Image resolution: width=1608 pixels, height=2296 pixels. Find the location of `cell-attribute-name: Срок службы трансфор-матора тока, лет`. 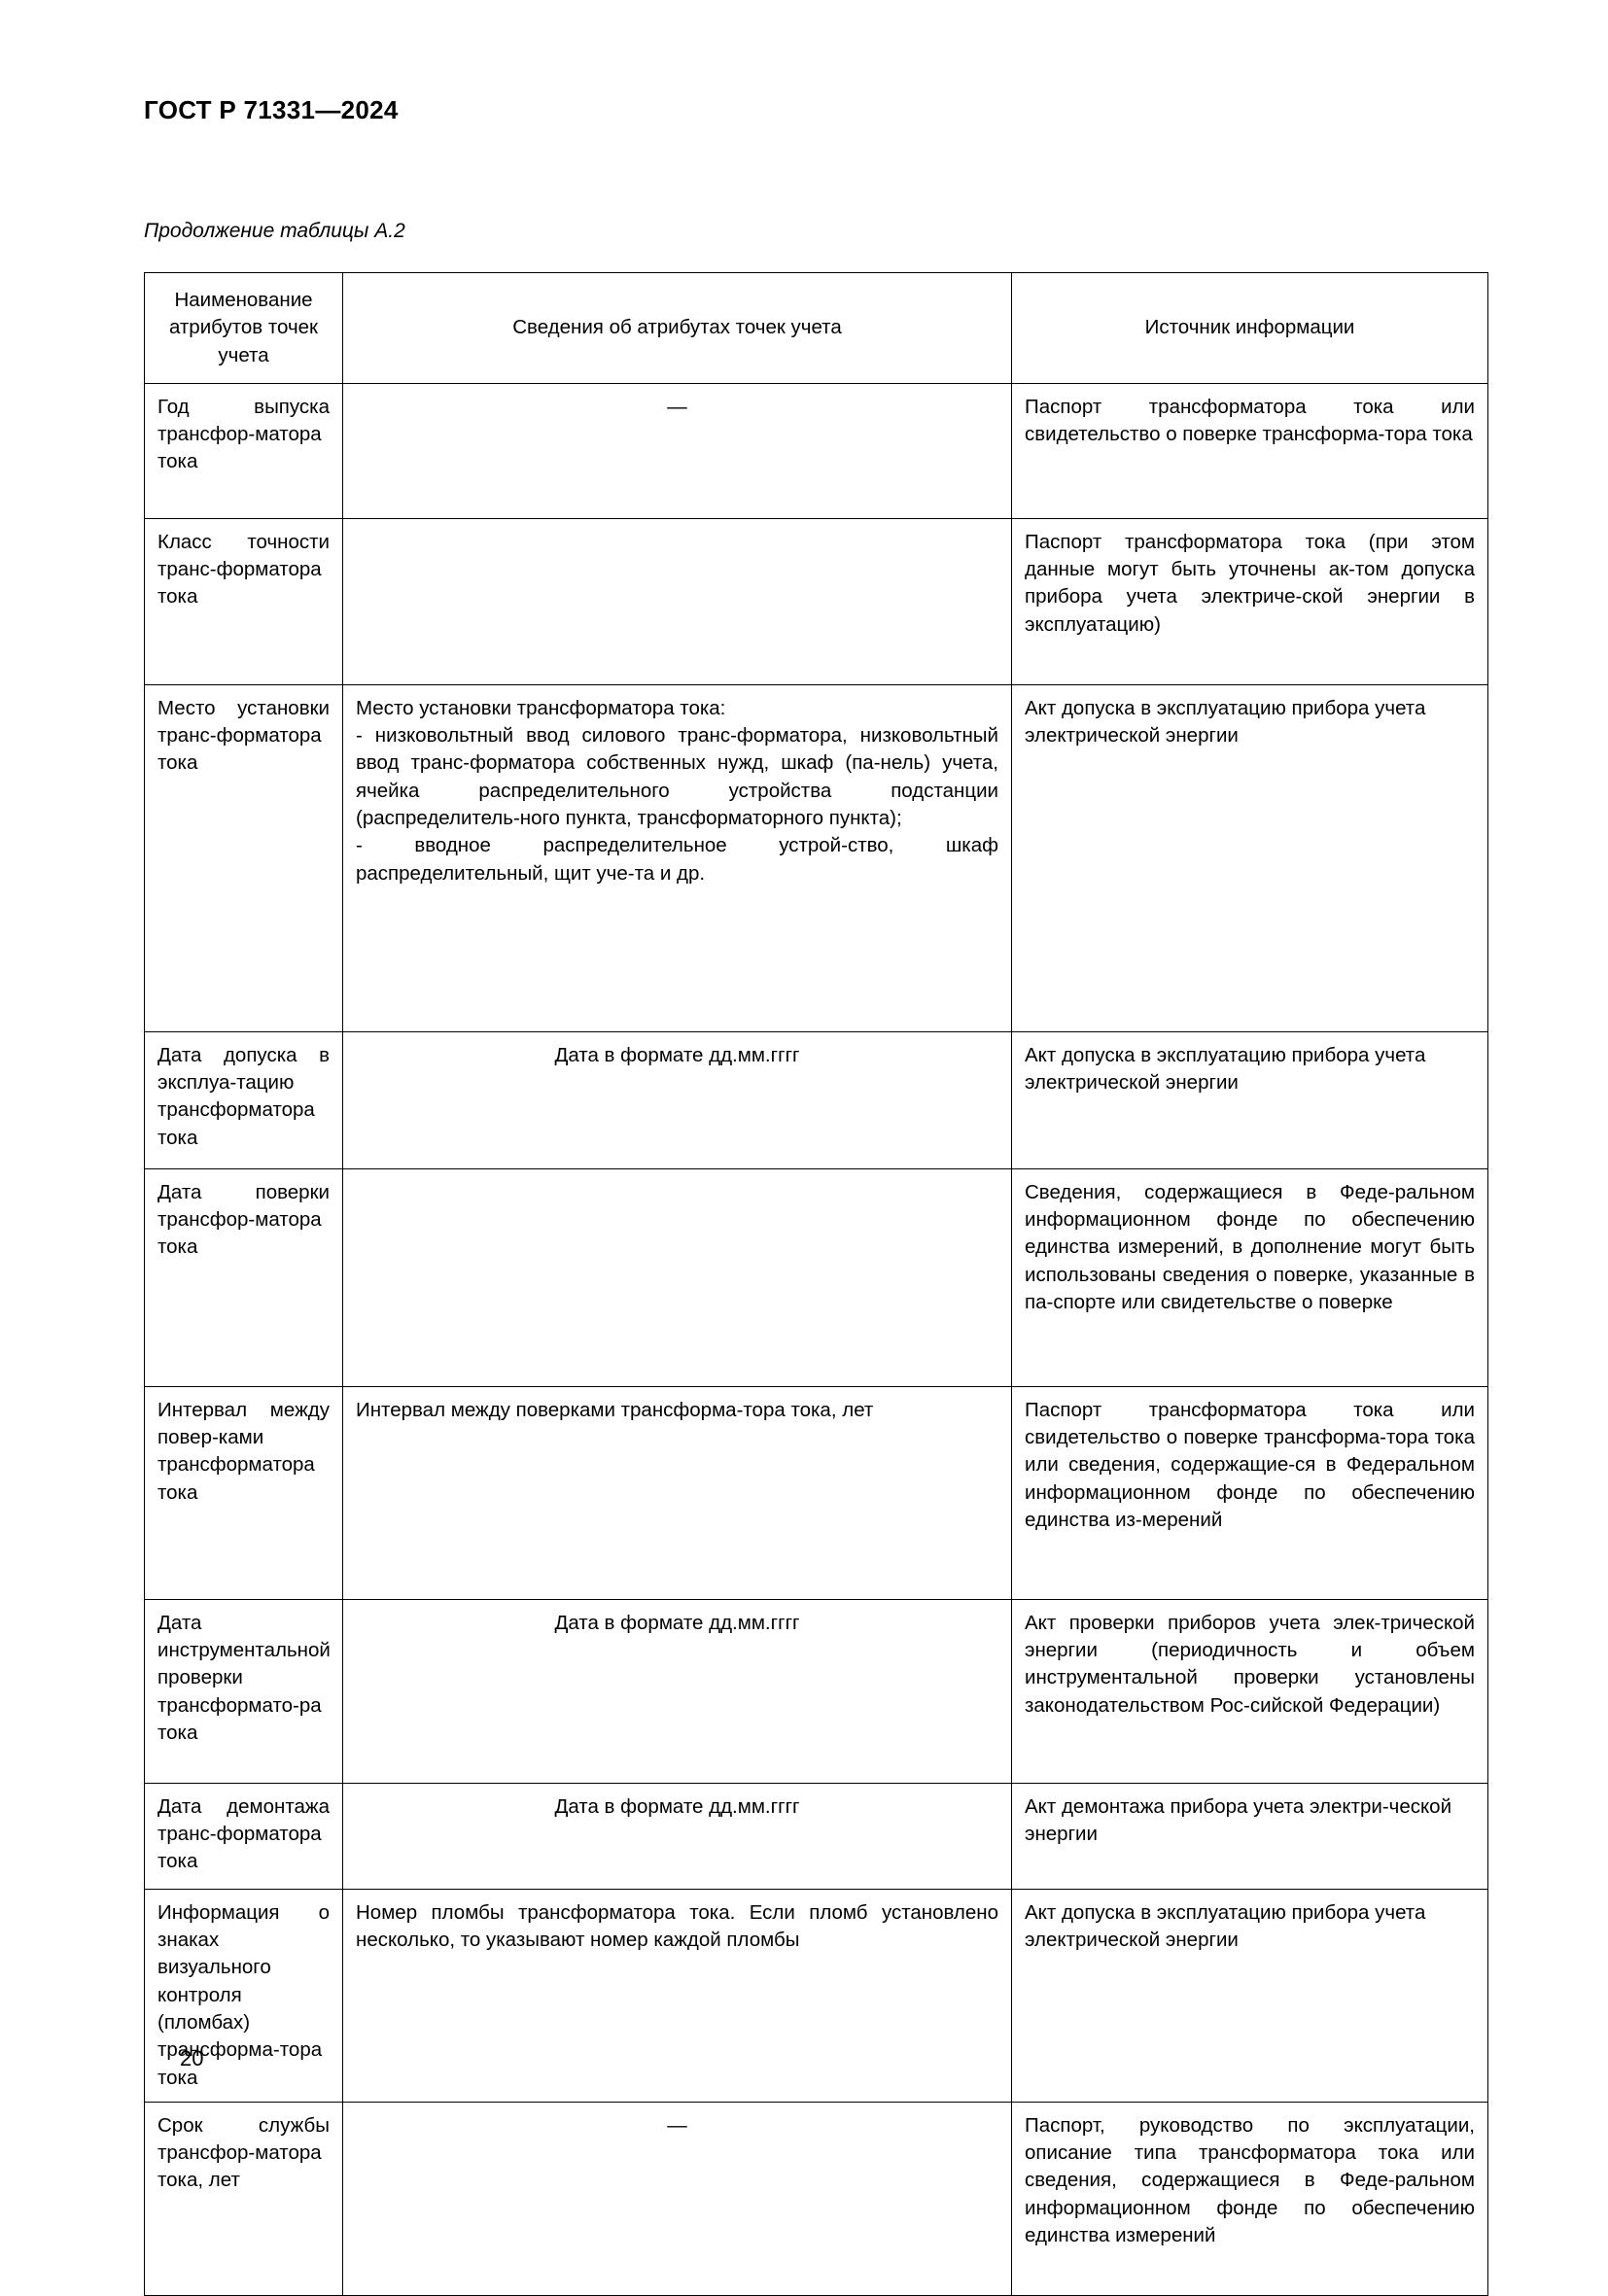

cell-attribute-name: Срок службы трансфор-матора тока, лет is located at coordinates (243, 2198).